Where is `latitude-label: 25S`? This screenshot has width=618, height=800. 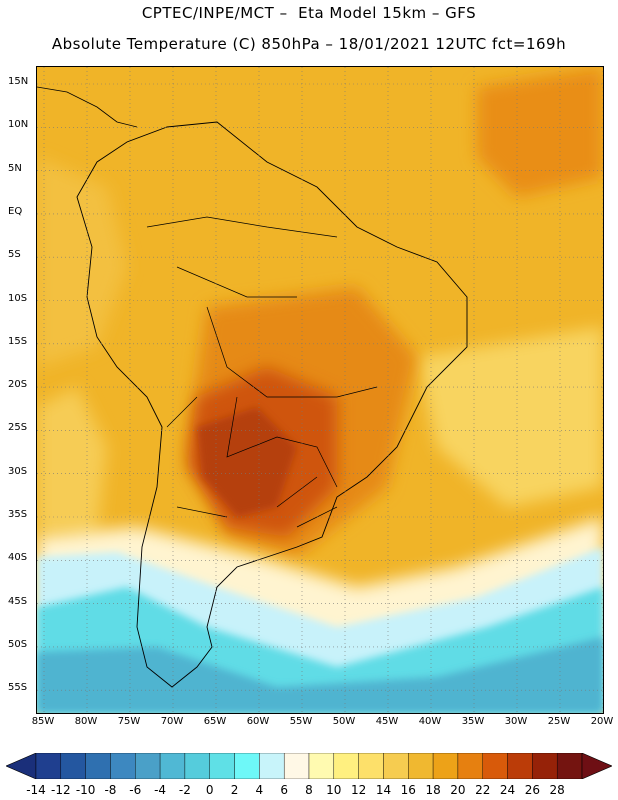 latitude-label: 25S is located at coordinates (18, 428).